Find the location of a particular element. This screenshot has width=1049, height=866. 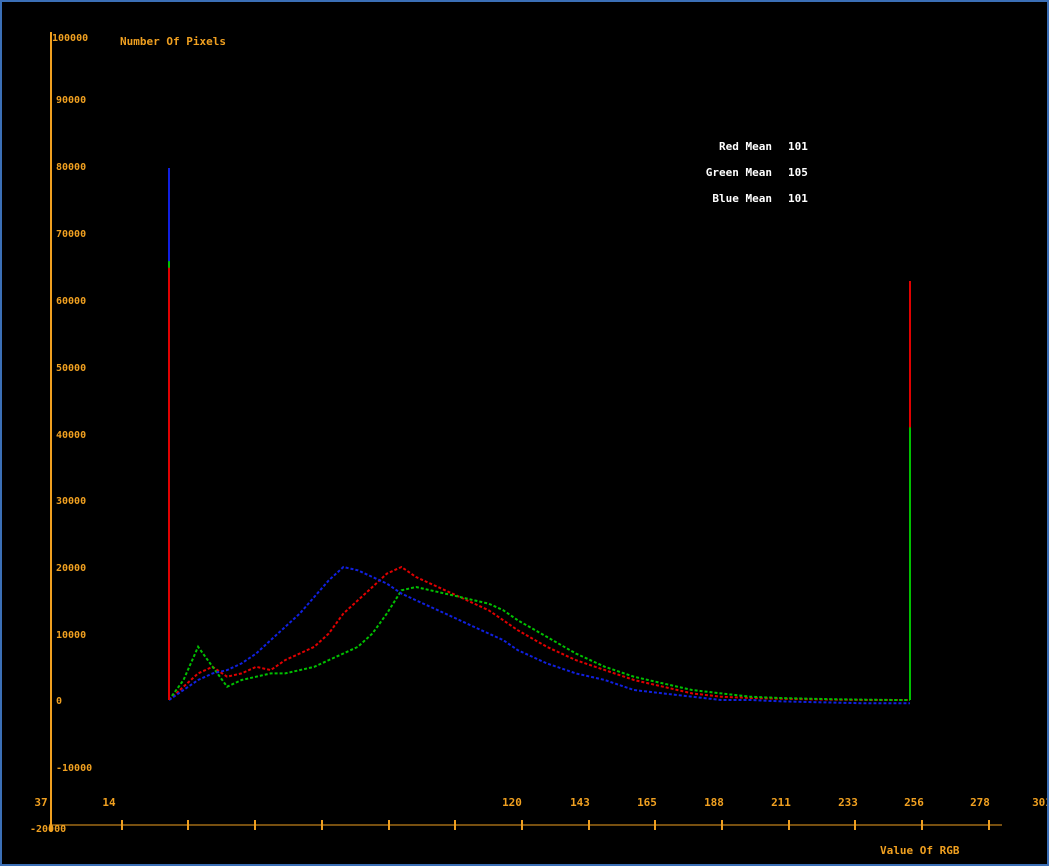

x-tick-label: 256 is located at coordinates (914, 802).